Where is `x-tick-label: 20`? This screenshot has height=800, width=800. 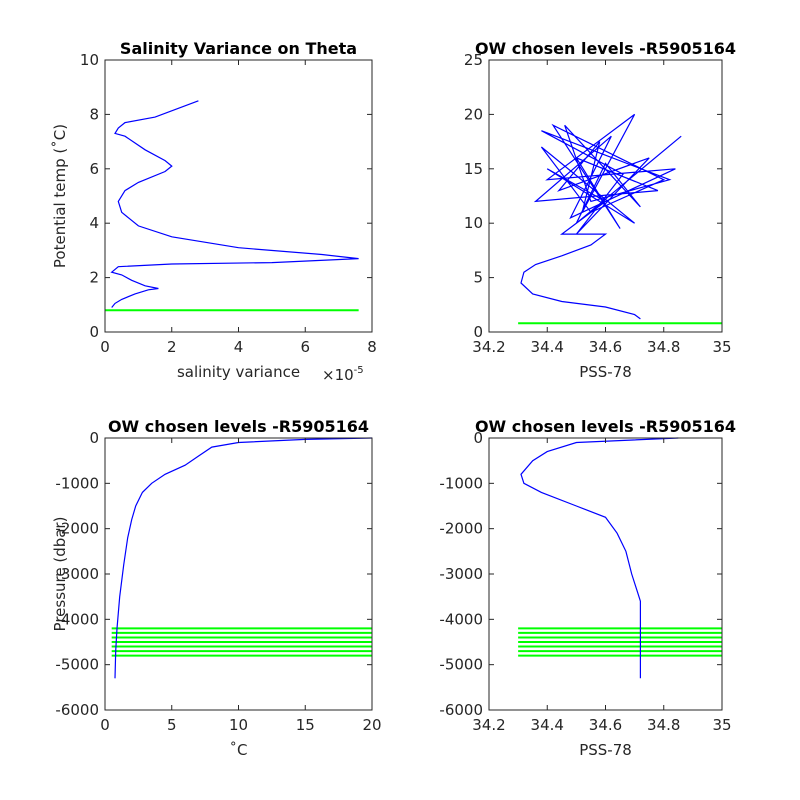 x-tick-label: 20 is located at coordinates (371, 725).